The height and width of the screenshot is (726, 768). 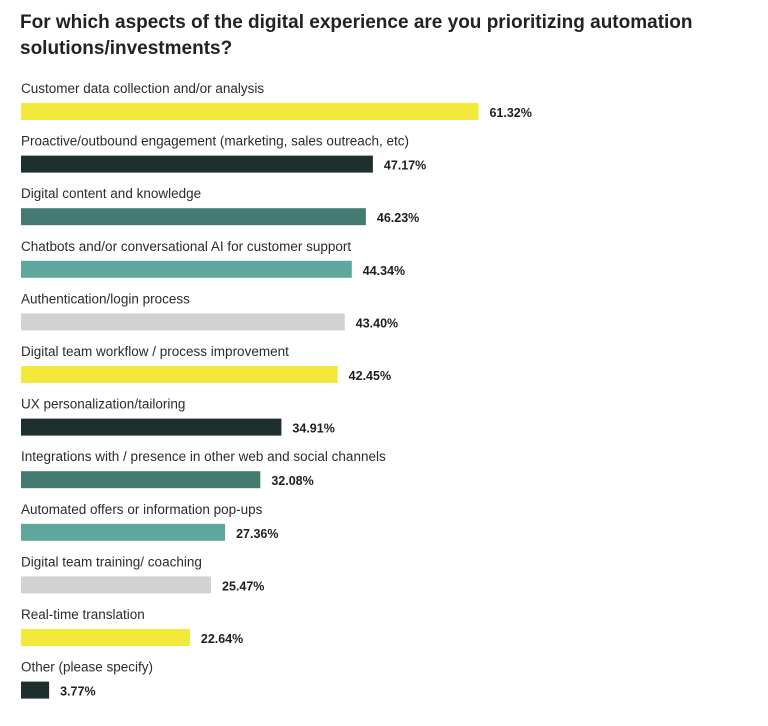 I want to click on value-label: 42.45%, so click(x=370, y=376).